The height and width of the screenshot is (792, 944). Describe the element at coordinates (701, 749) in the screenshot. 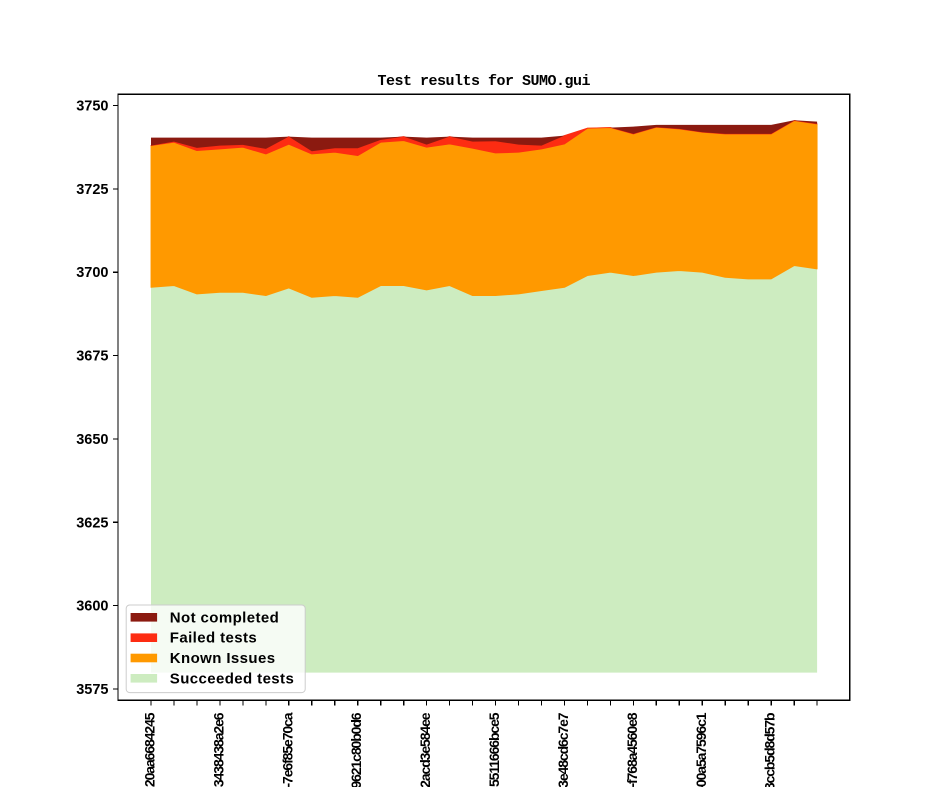

I see `svg-text: -00a5a7596c1` at that location.